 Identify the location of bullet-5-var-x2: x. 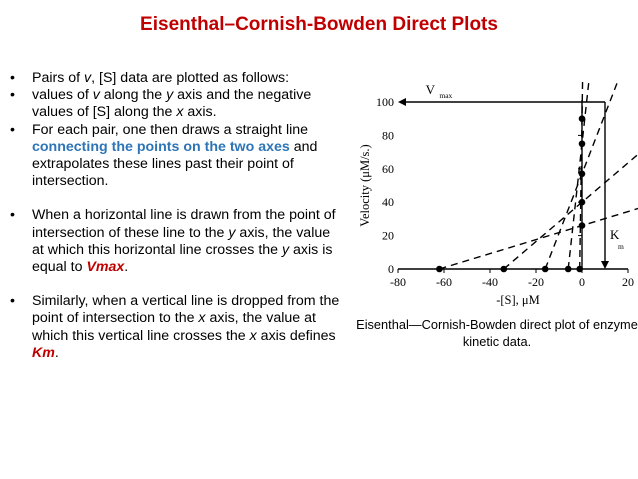
(253, 335).